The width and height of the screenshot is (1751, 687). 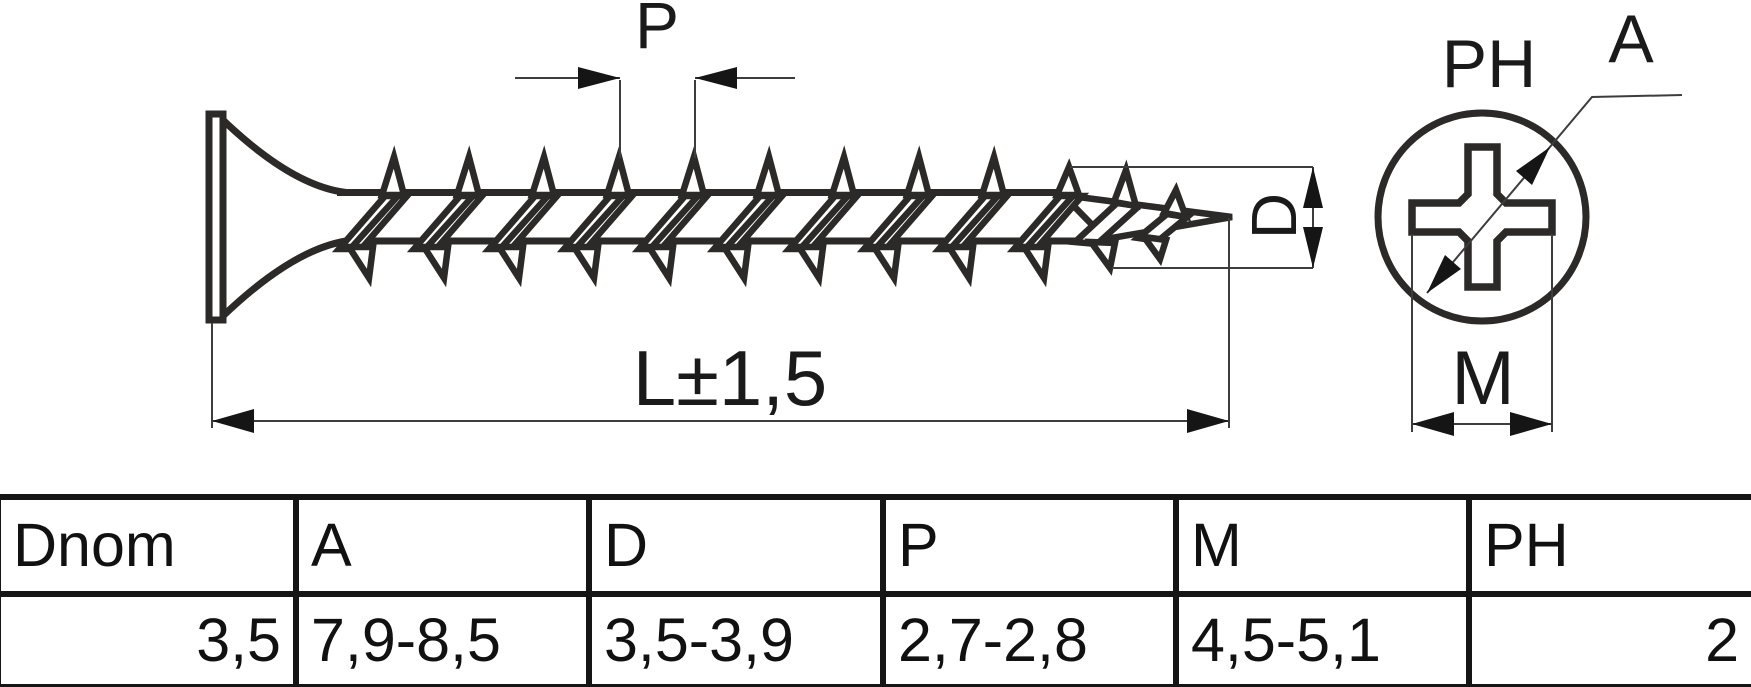 What do you see at coordinates (442, 545) in the screenshot?
I see `header-cell-a: A` at bounding box center [442, 545].